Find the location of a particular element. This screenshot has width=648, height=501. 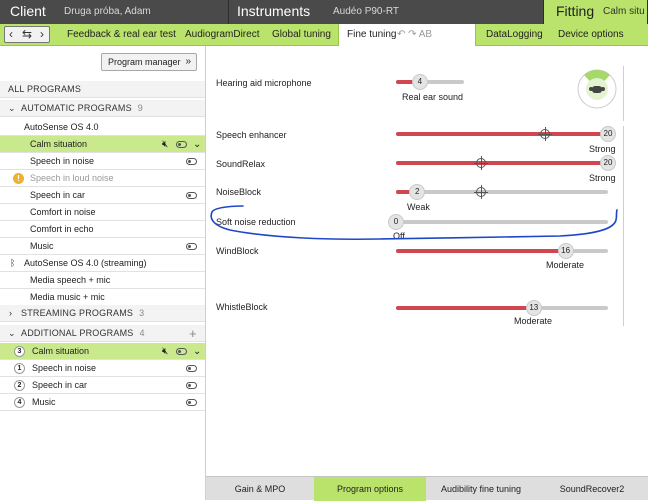

streaming-programs-header: › STREAMING PROGRAMS 3 is located at coordinates (102, 313).